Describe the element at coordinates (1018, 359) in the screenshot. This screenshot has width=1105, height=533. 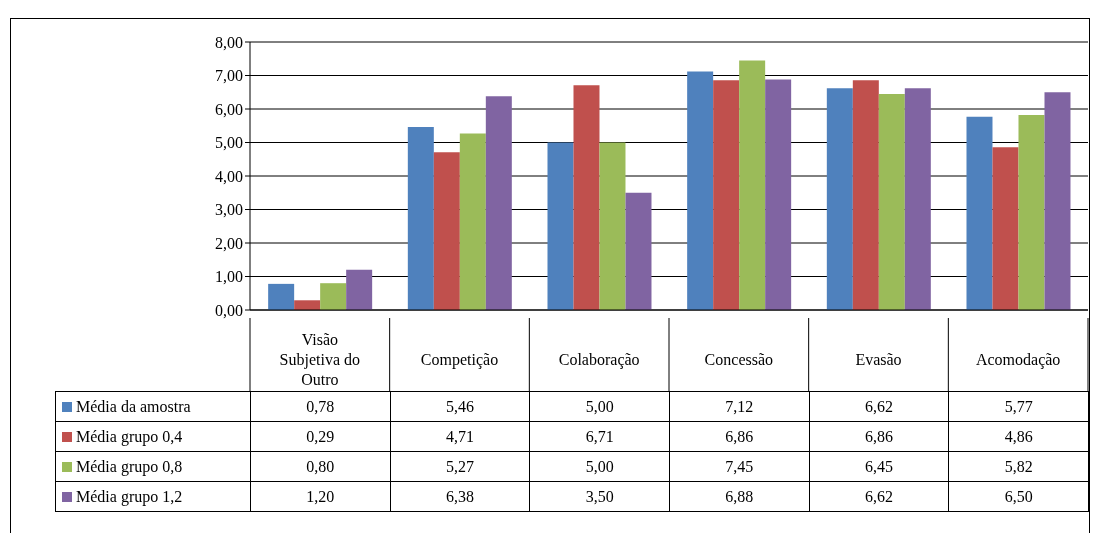
I see `x-tick-label: Acomodação` at that location.